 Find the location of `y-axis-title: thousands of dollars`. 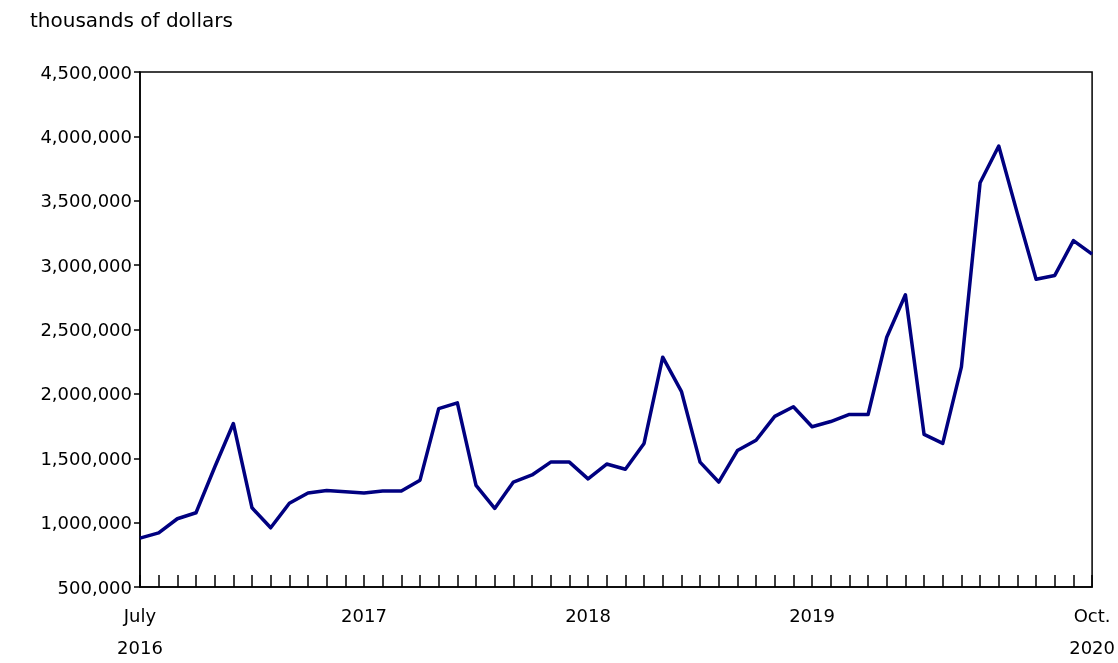

y-axis-title: thousands of dollars is located at coordinates (131, 20).